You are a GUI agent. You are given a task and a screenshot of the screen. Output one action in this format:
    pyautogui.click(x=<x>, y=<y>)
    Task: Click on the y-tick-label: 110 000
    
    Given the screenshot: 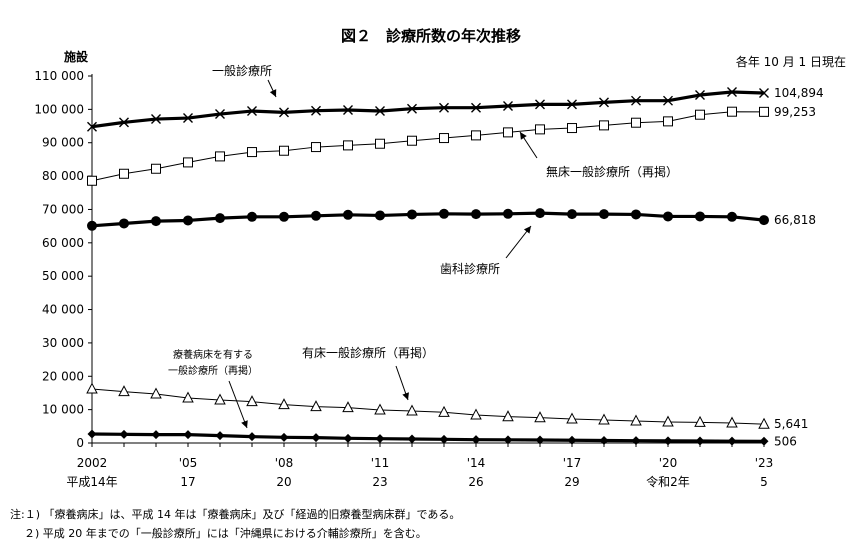 What is the action you would take?
    pyautogui.click(x=59, y=76)
    